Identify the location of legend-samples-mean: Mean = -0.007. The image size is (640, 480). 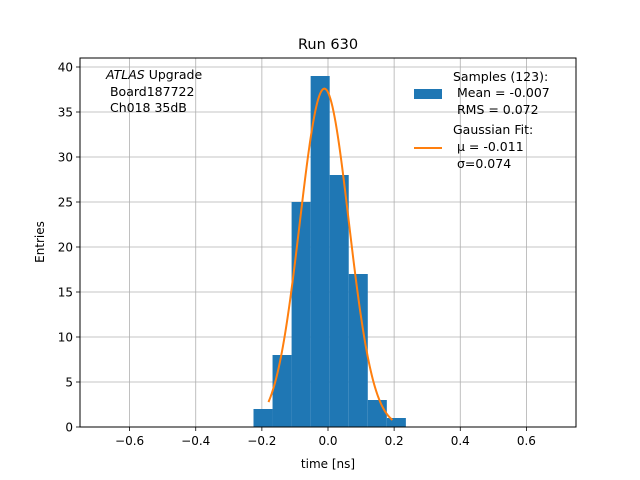
(501, 92).